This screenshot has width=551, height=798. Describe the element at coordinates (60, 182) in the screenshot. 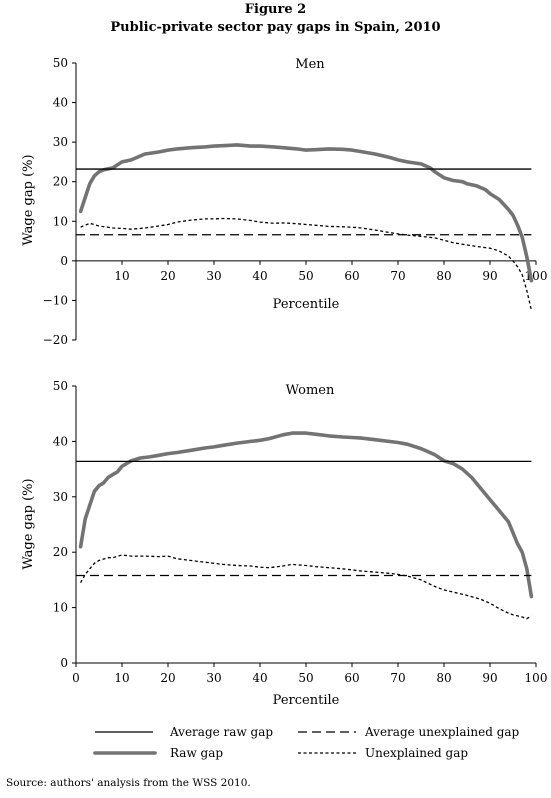

I see `y-tick-label-men: 20` at that location.